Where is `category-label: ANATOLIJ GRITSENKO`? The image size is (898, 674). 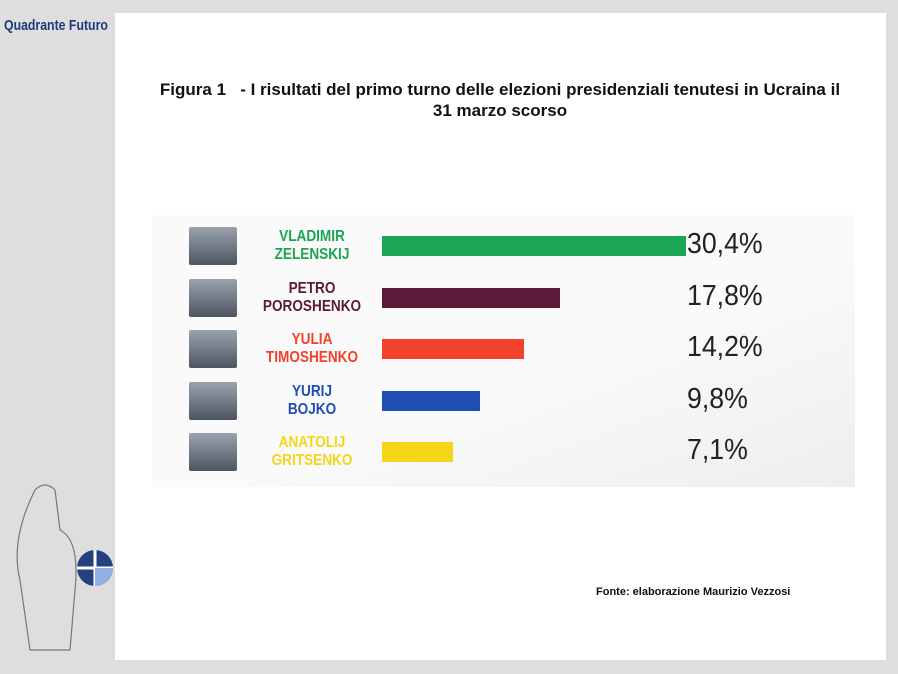
category-label: ANATOLIJ GRITSENKO is located at coordinates (312, 451).